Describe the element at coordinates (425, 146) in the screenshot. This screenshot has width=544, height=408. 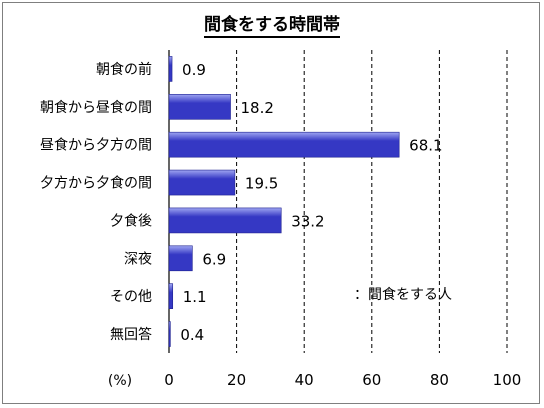
I see `value-label-3: 68.1` at that location.